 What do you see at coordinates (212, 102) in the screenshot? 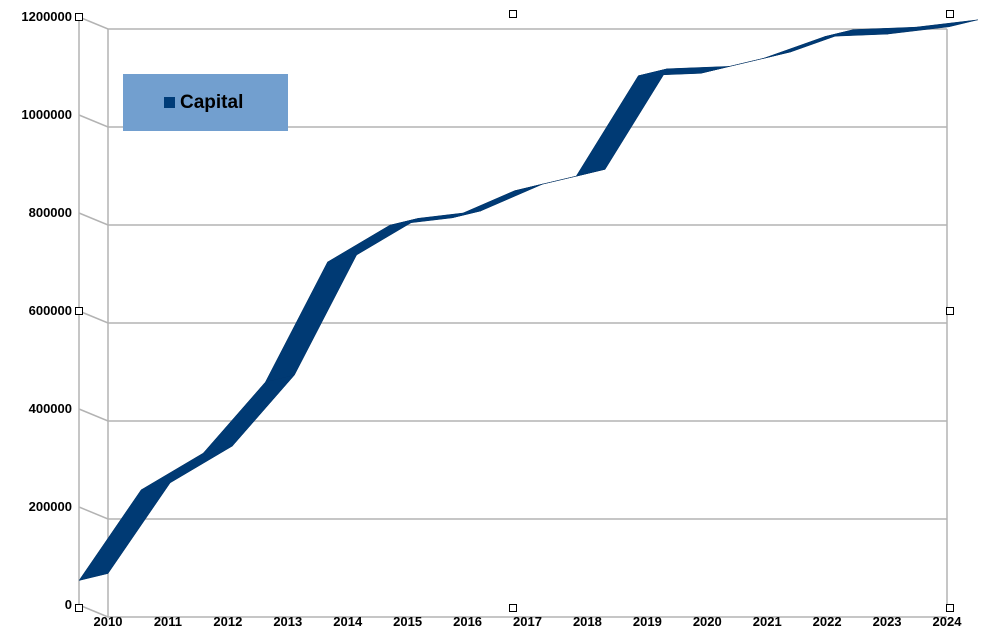
I see `legend-label-capital: Capital` at bounding box center [212, 102].